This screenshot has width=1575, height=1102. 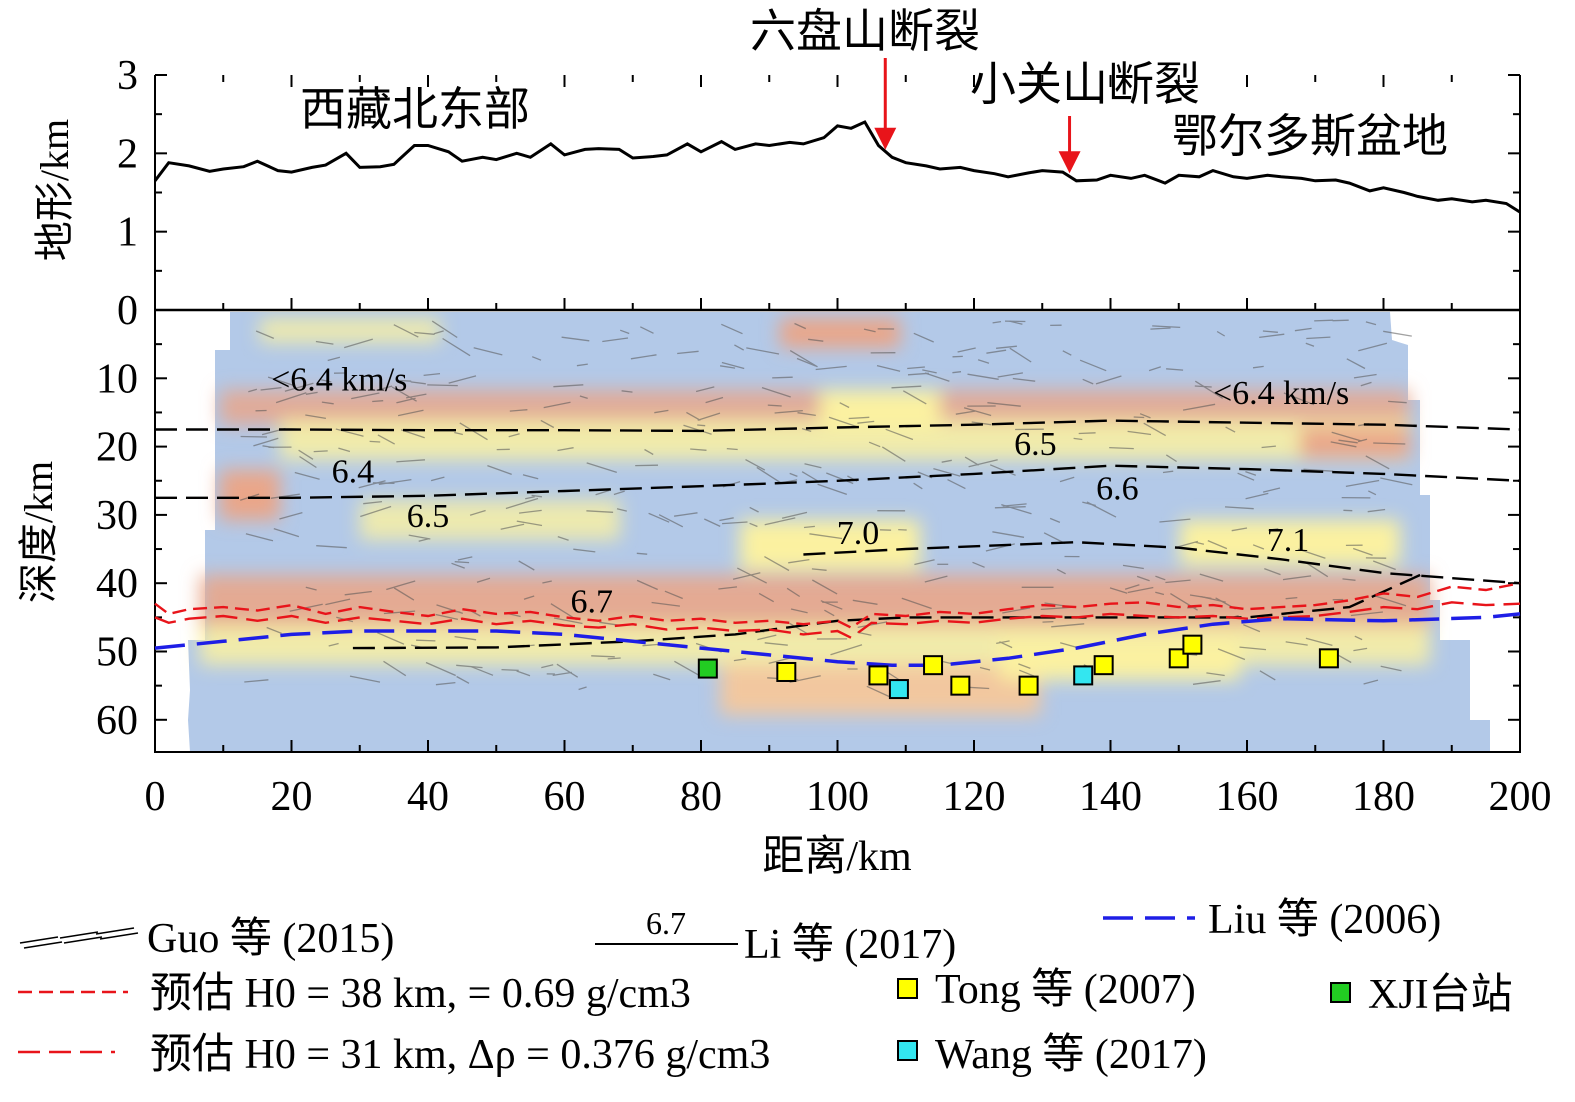 What do you see at coordinates (1520, 797) in the screenshot?
I see `x-tick-label: 200` at bounding box center [1520, 797].